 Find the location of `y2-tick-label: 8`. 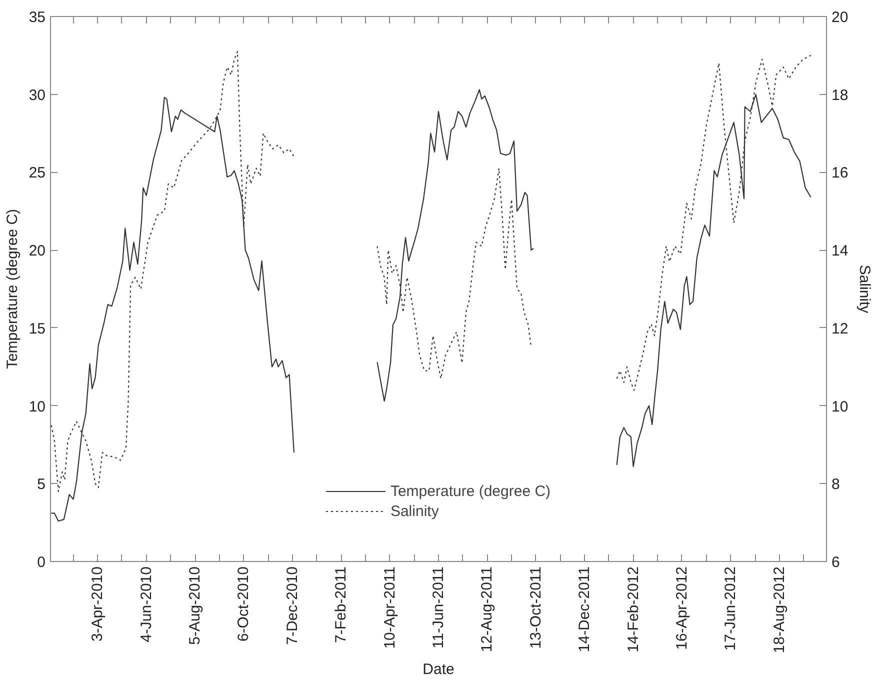

y2-tick-label: 8 is located at coordinates (836, 485).